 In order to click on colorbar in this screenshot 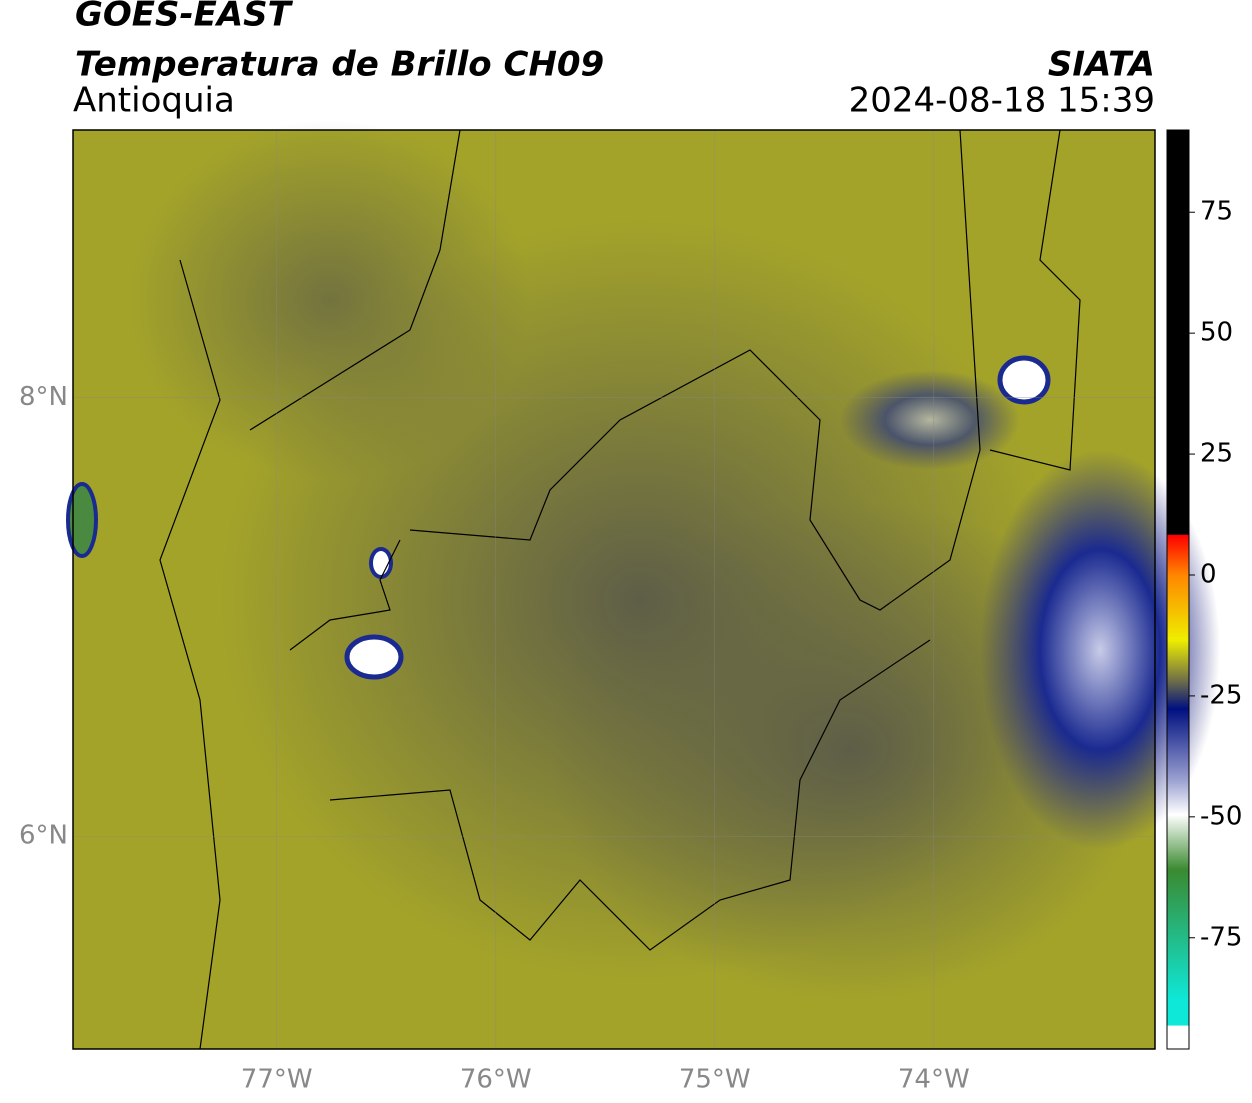, I will do `click(1178, 589)`.